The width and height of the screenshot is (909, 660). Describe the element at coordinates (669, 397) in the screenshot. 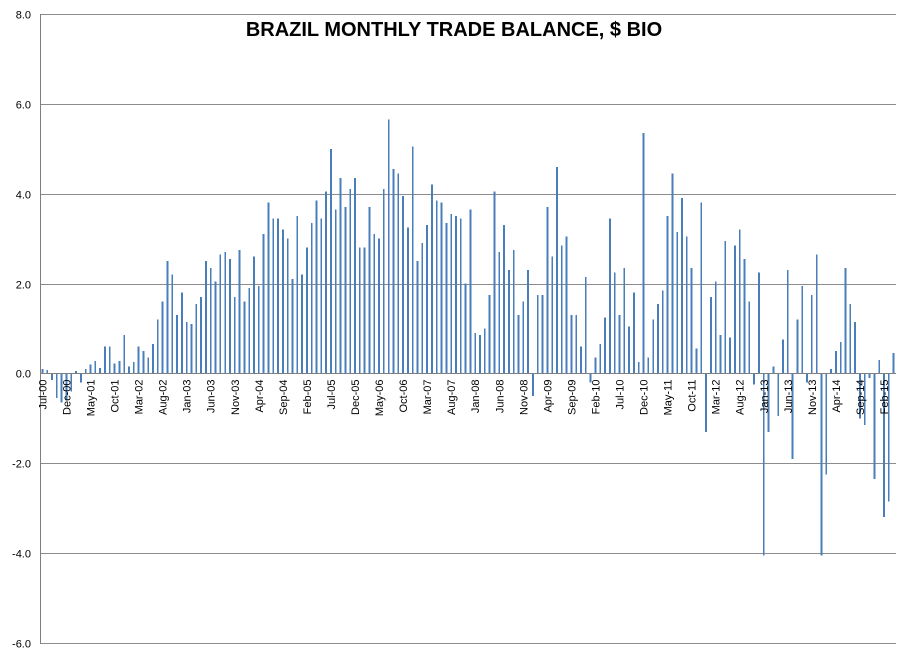

I see `x-tick-label: May-11` at that location.